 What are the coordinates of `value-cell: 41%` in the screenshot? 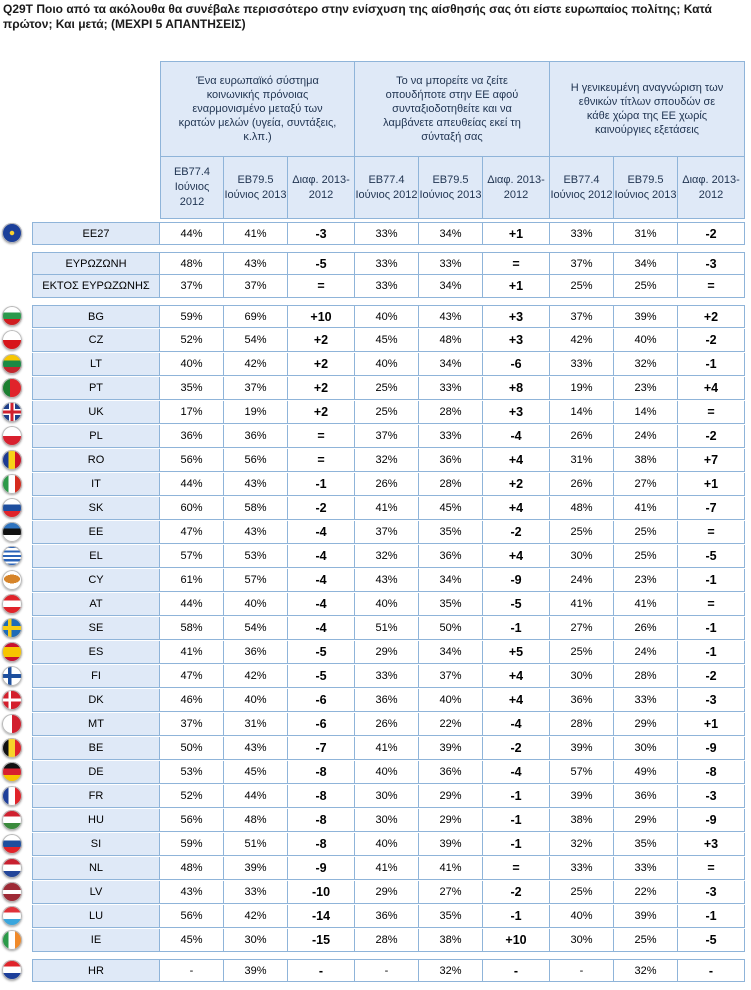 It's located at (192, 652).